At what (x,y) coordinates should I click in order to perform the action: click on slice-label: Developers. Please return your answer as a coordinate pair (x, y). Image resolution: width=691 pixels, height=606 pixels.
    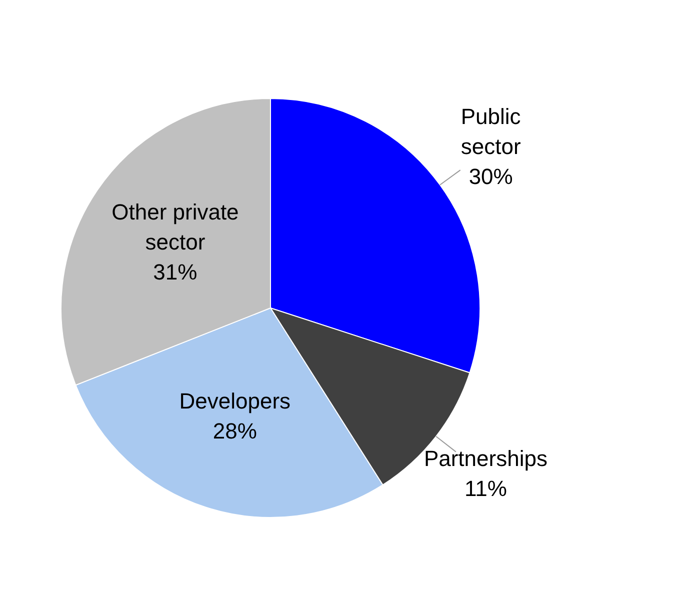
    Looking at the image, I should click on (235, 401).